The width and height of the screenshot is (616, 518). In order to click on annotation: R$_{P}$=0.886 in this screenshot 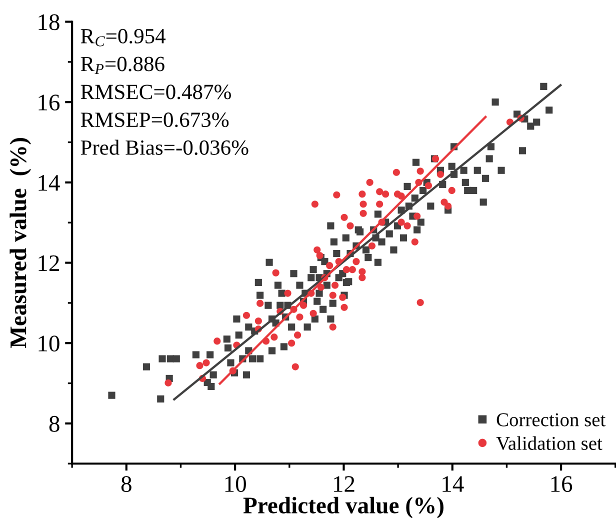, I will do `click(122, 65)`.